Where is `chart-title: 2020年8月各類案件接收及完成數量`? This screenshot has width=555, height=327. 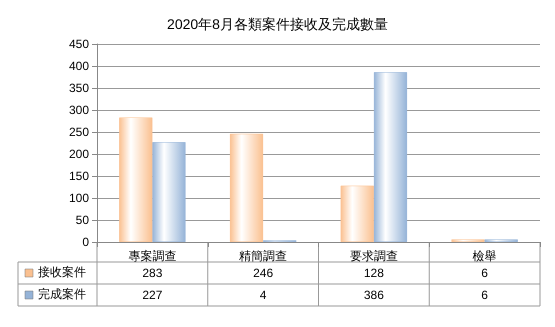
chart-title: 2020年8月各類案件接收及完成數量 is located at coordinates (277, 24).